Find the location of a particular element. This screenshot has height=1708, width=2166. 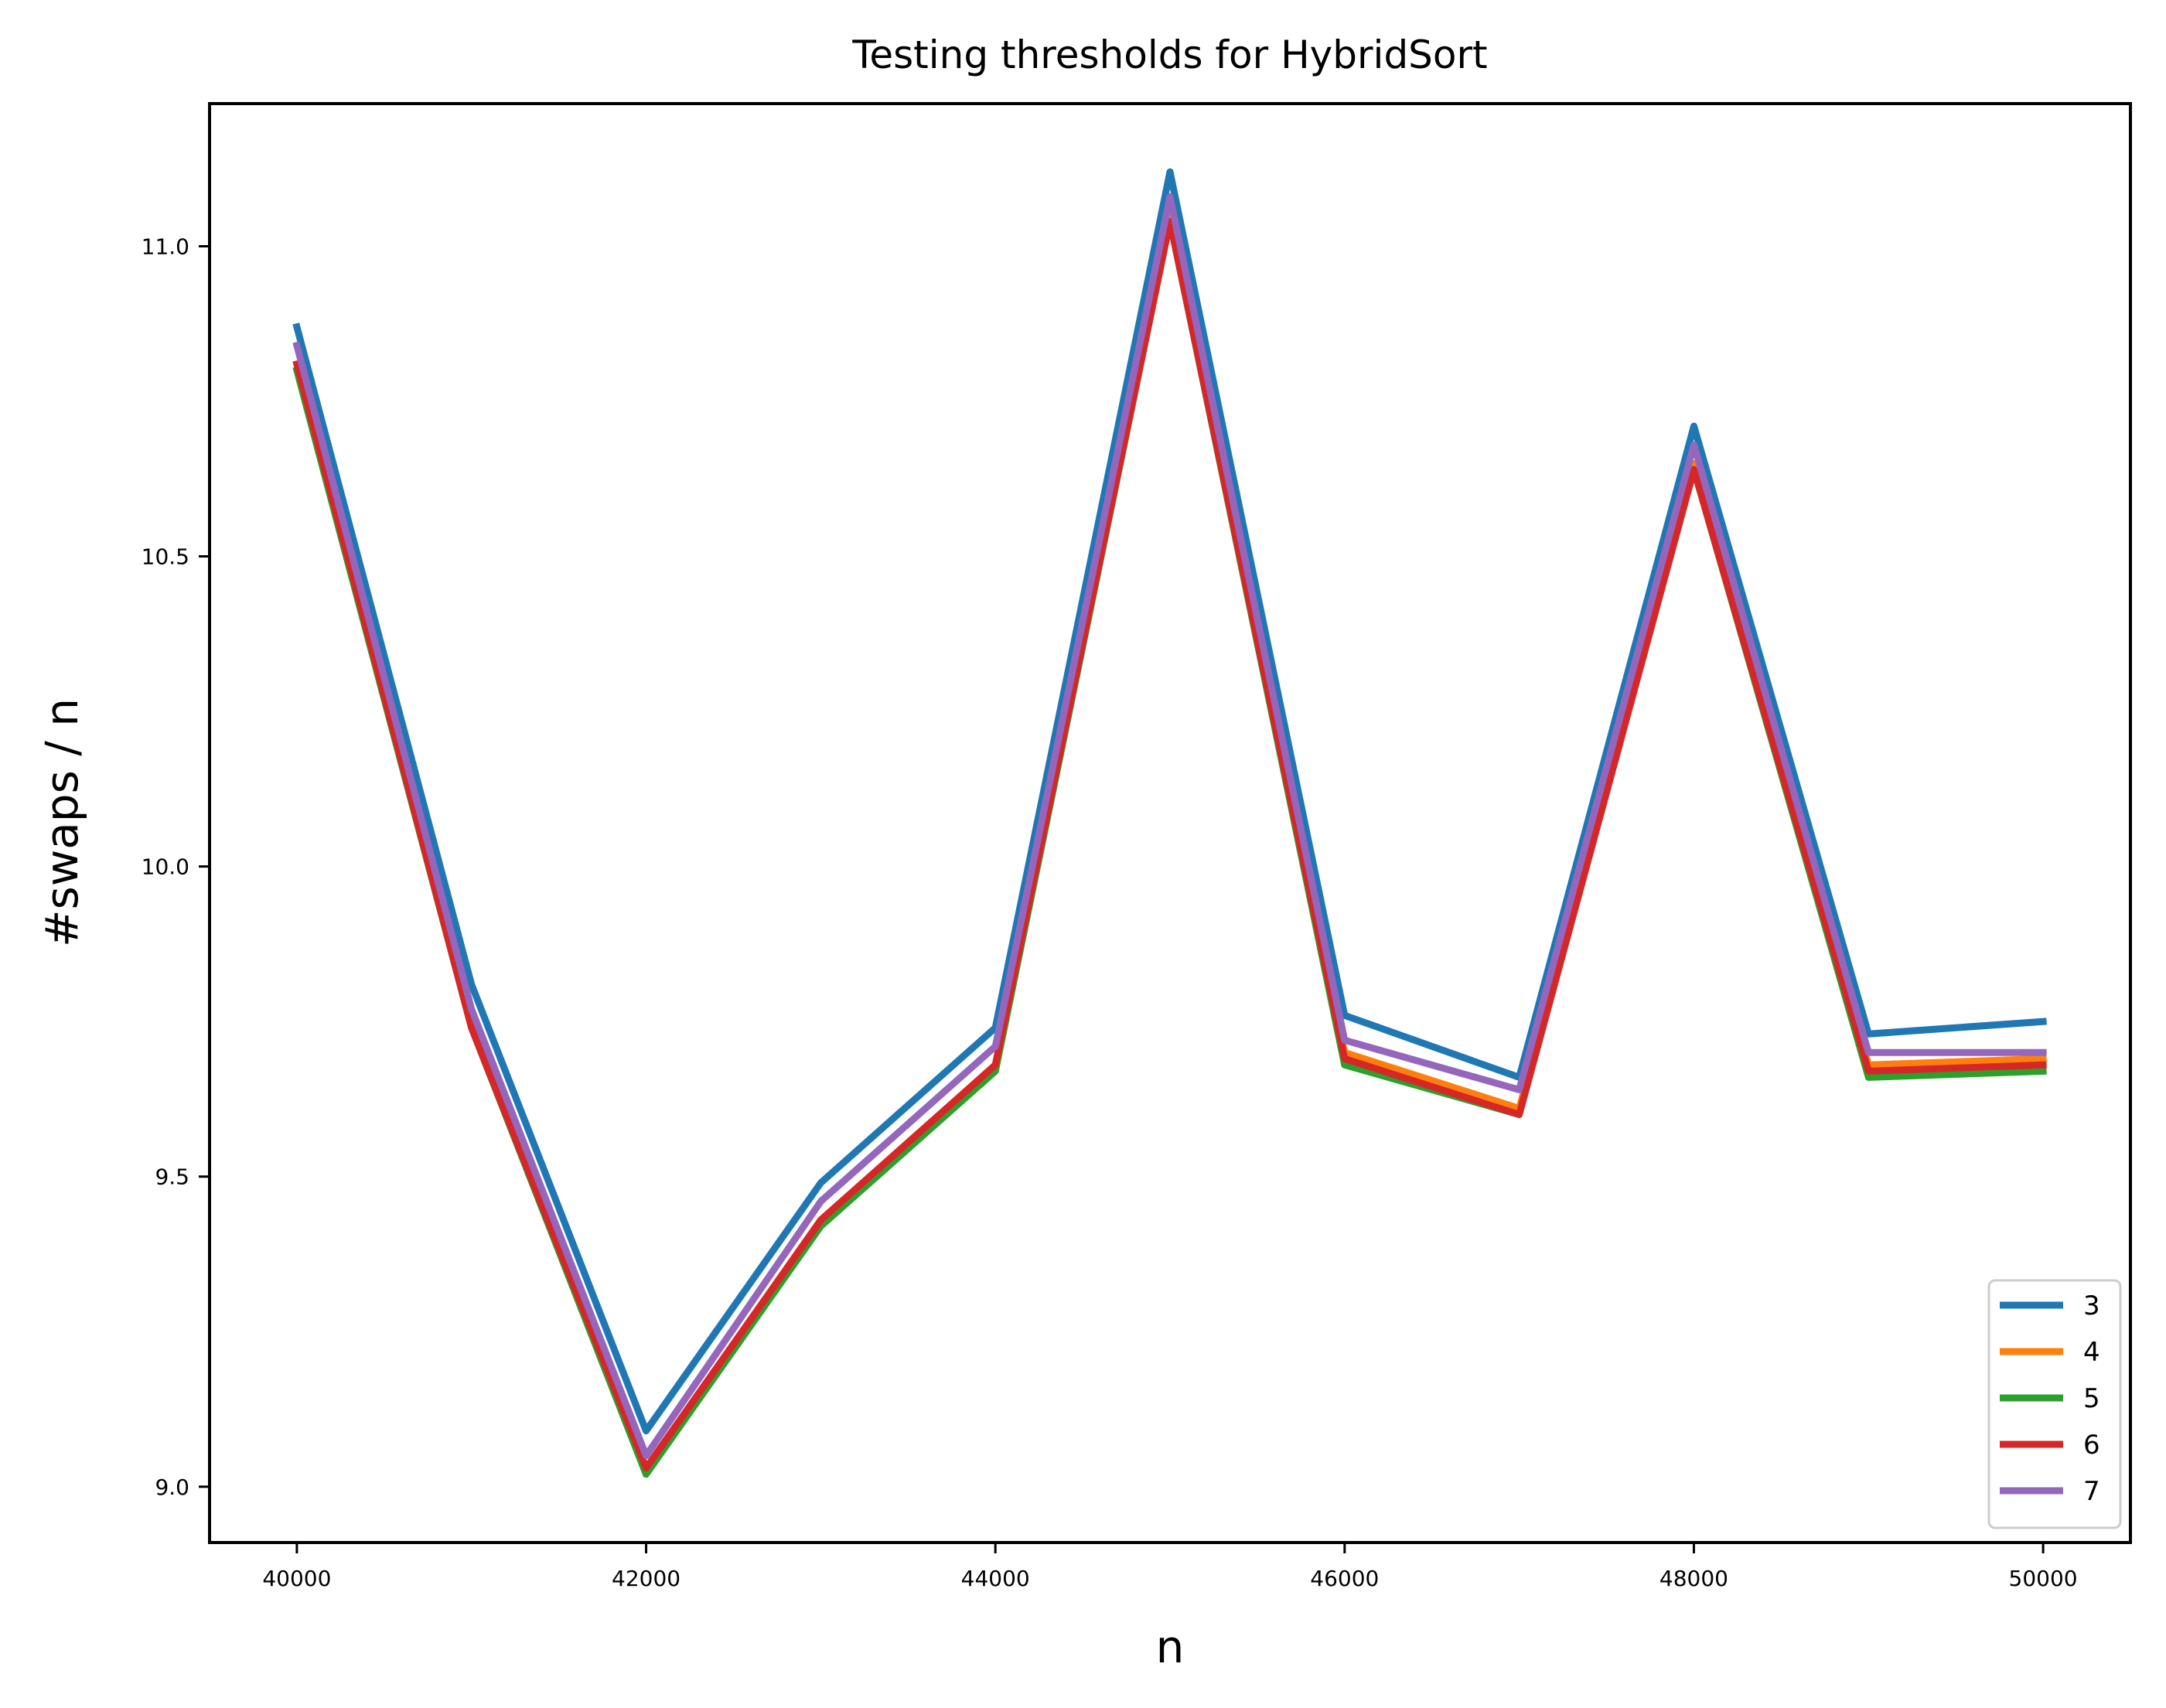

x-tick-label: 50000 is located at coordinates (2043, 1578).